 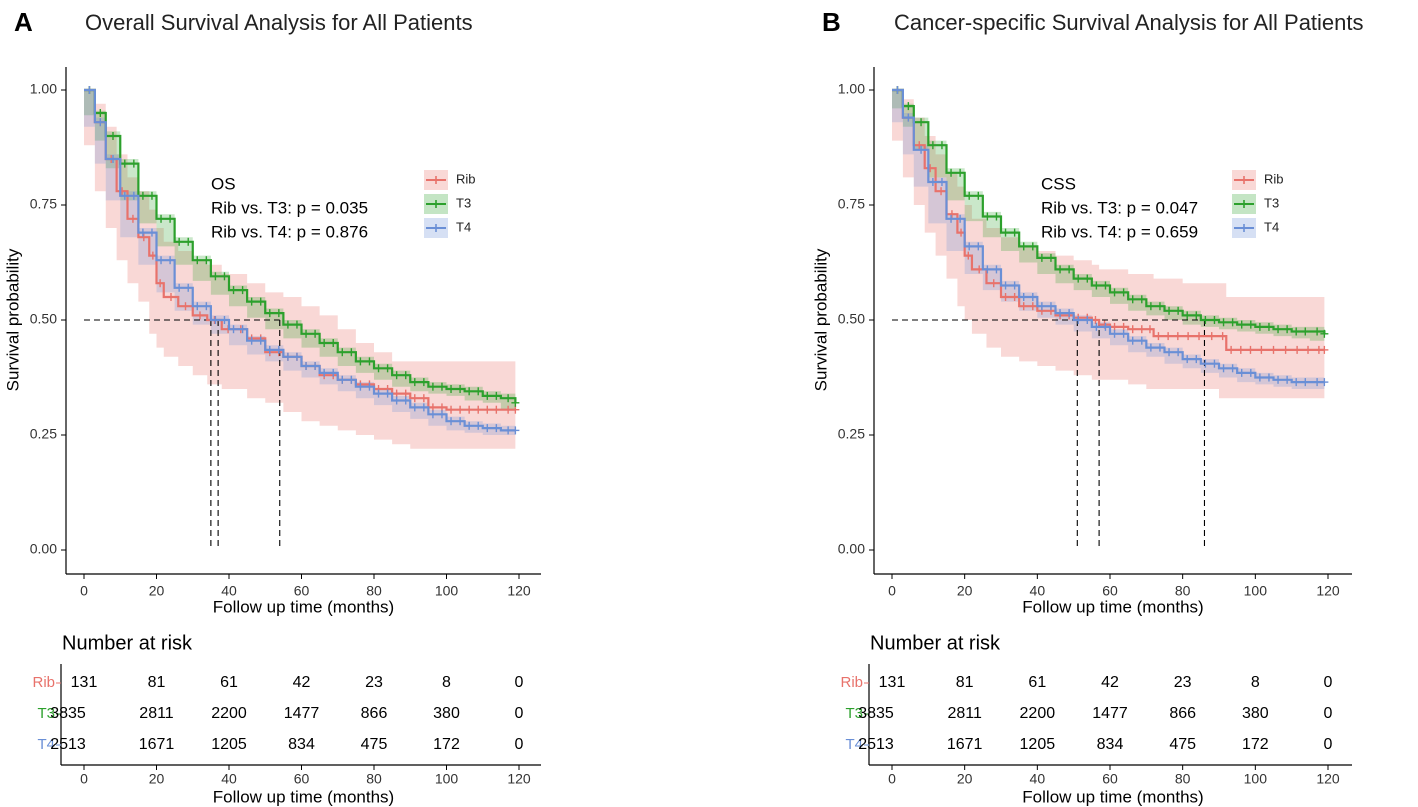 I want to click on annotation-p-rib-t4: Rib vs. T4: p = 0.659, so click(x=1119, y=231).